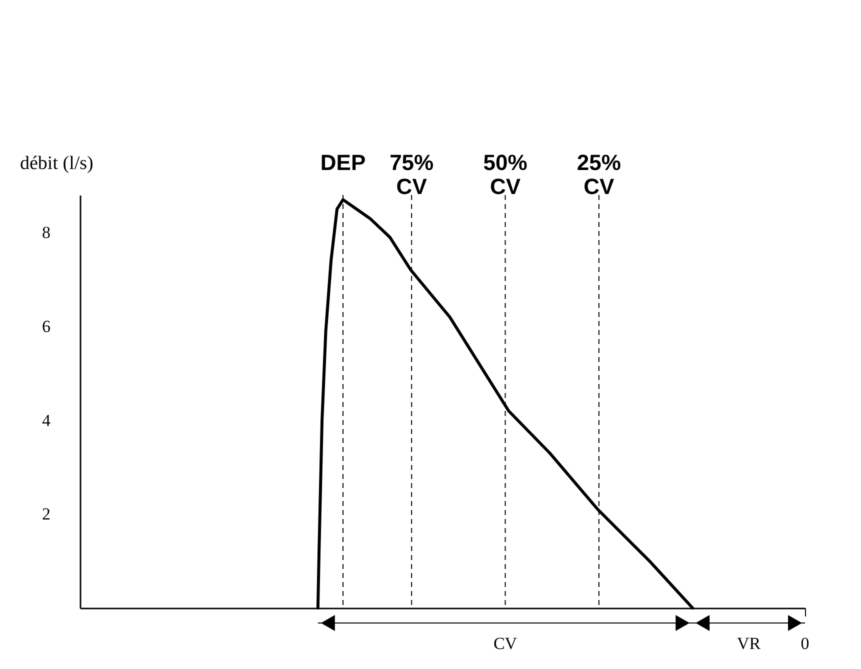 Image resolution: width=861 pixels, height=669 pixels. I want to click on y-tick-label: 2, so click(46, 514).